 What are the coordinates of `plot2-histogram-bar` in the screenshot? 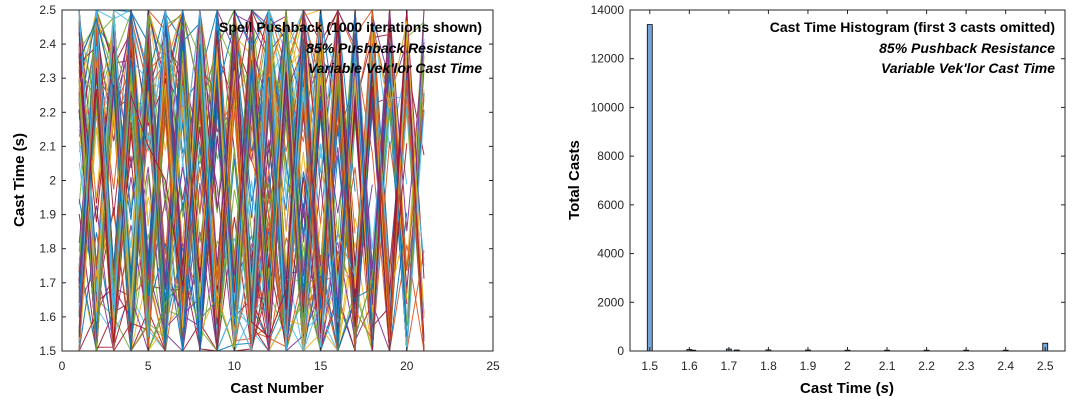 It's located at (649, 188).